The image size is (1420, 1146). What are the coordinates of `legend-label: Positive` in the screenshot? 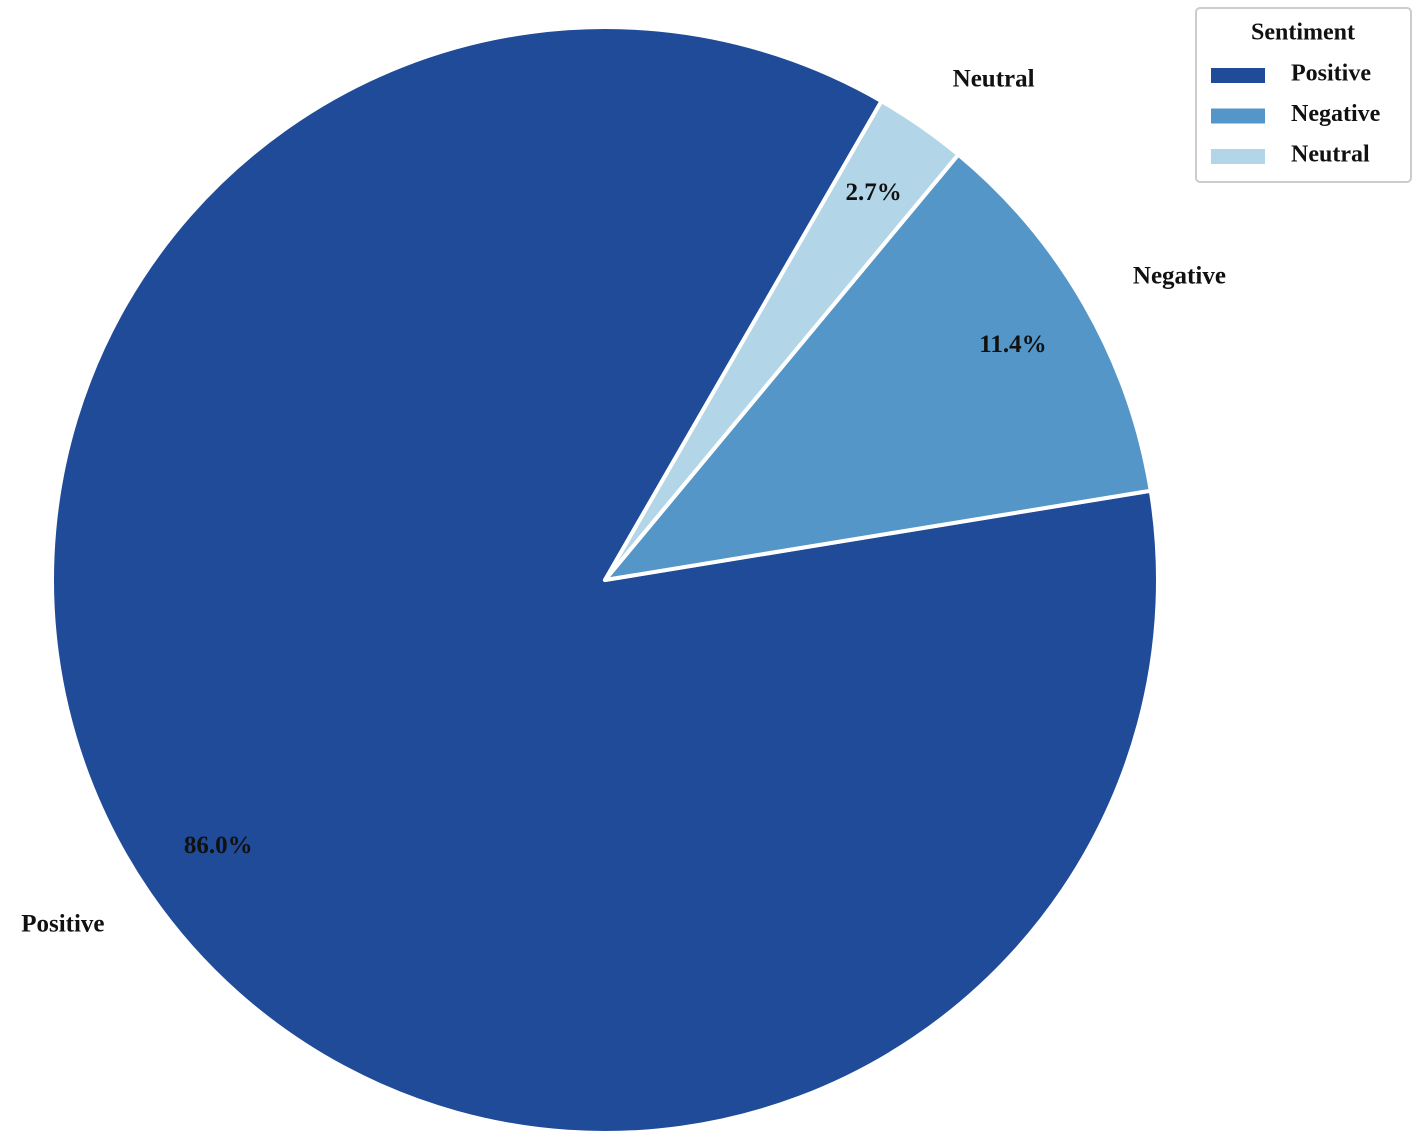 It's located at (1331, 74).